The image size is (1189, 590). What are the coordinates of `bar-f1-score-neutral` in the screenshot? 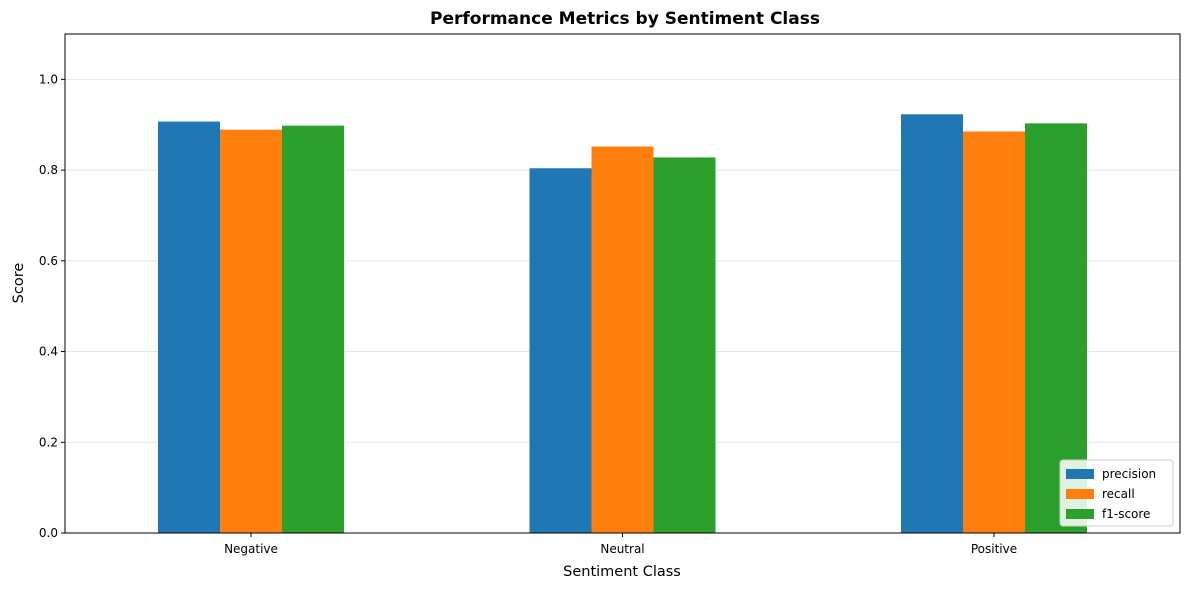 It's located at (684, 345).